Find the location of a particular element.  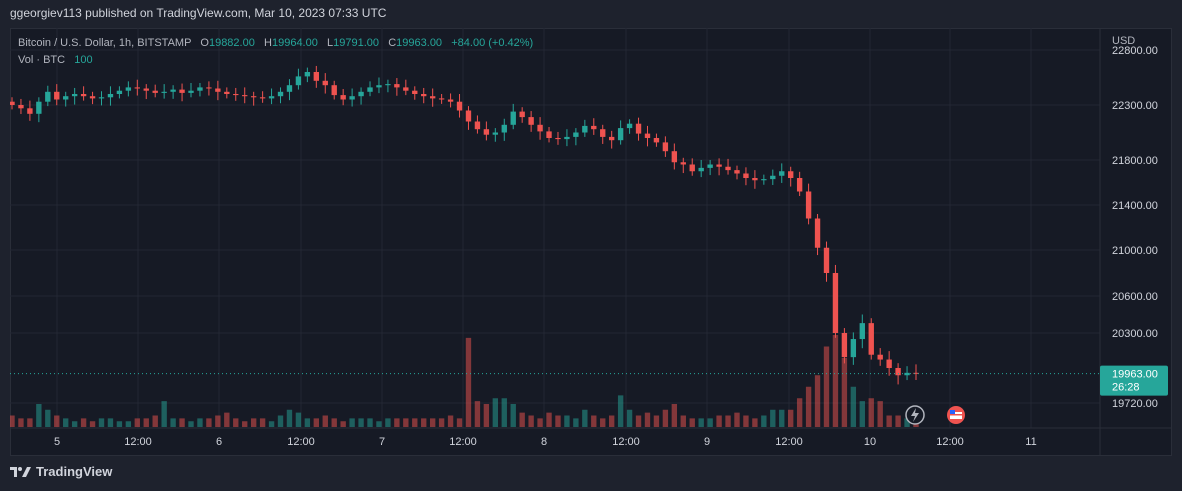

change-value: +84.00 (+0.42%) is located at coordinates (492, 43).